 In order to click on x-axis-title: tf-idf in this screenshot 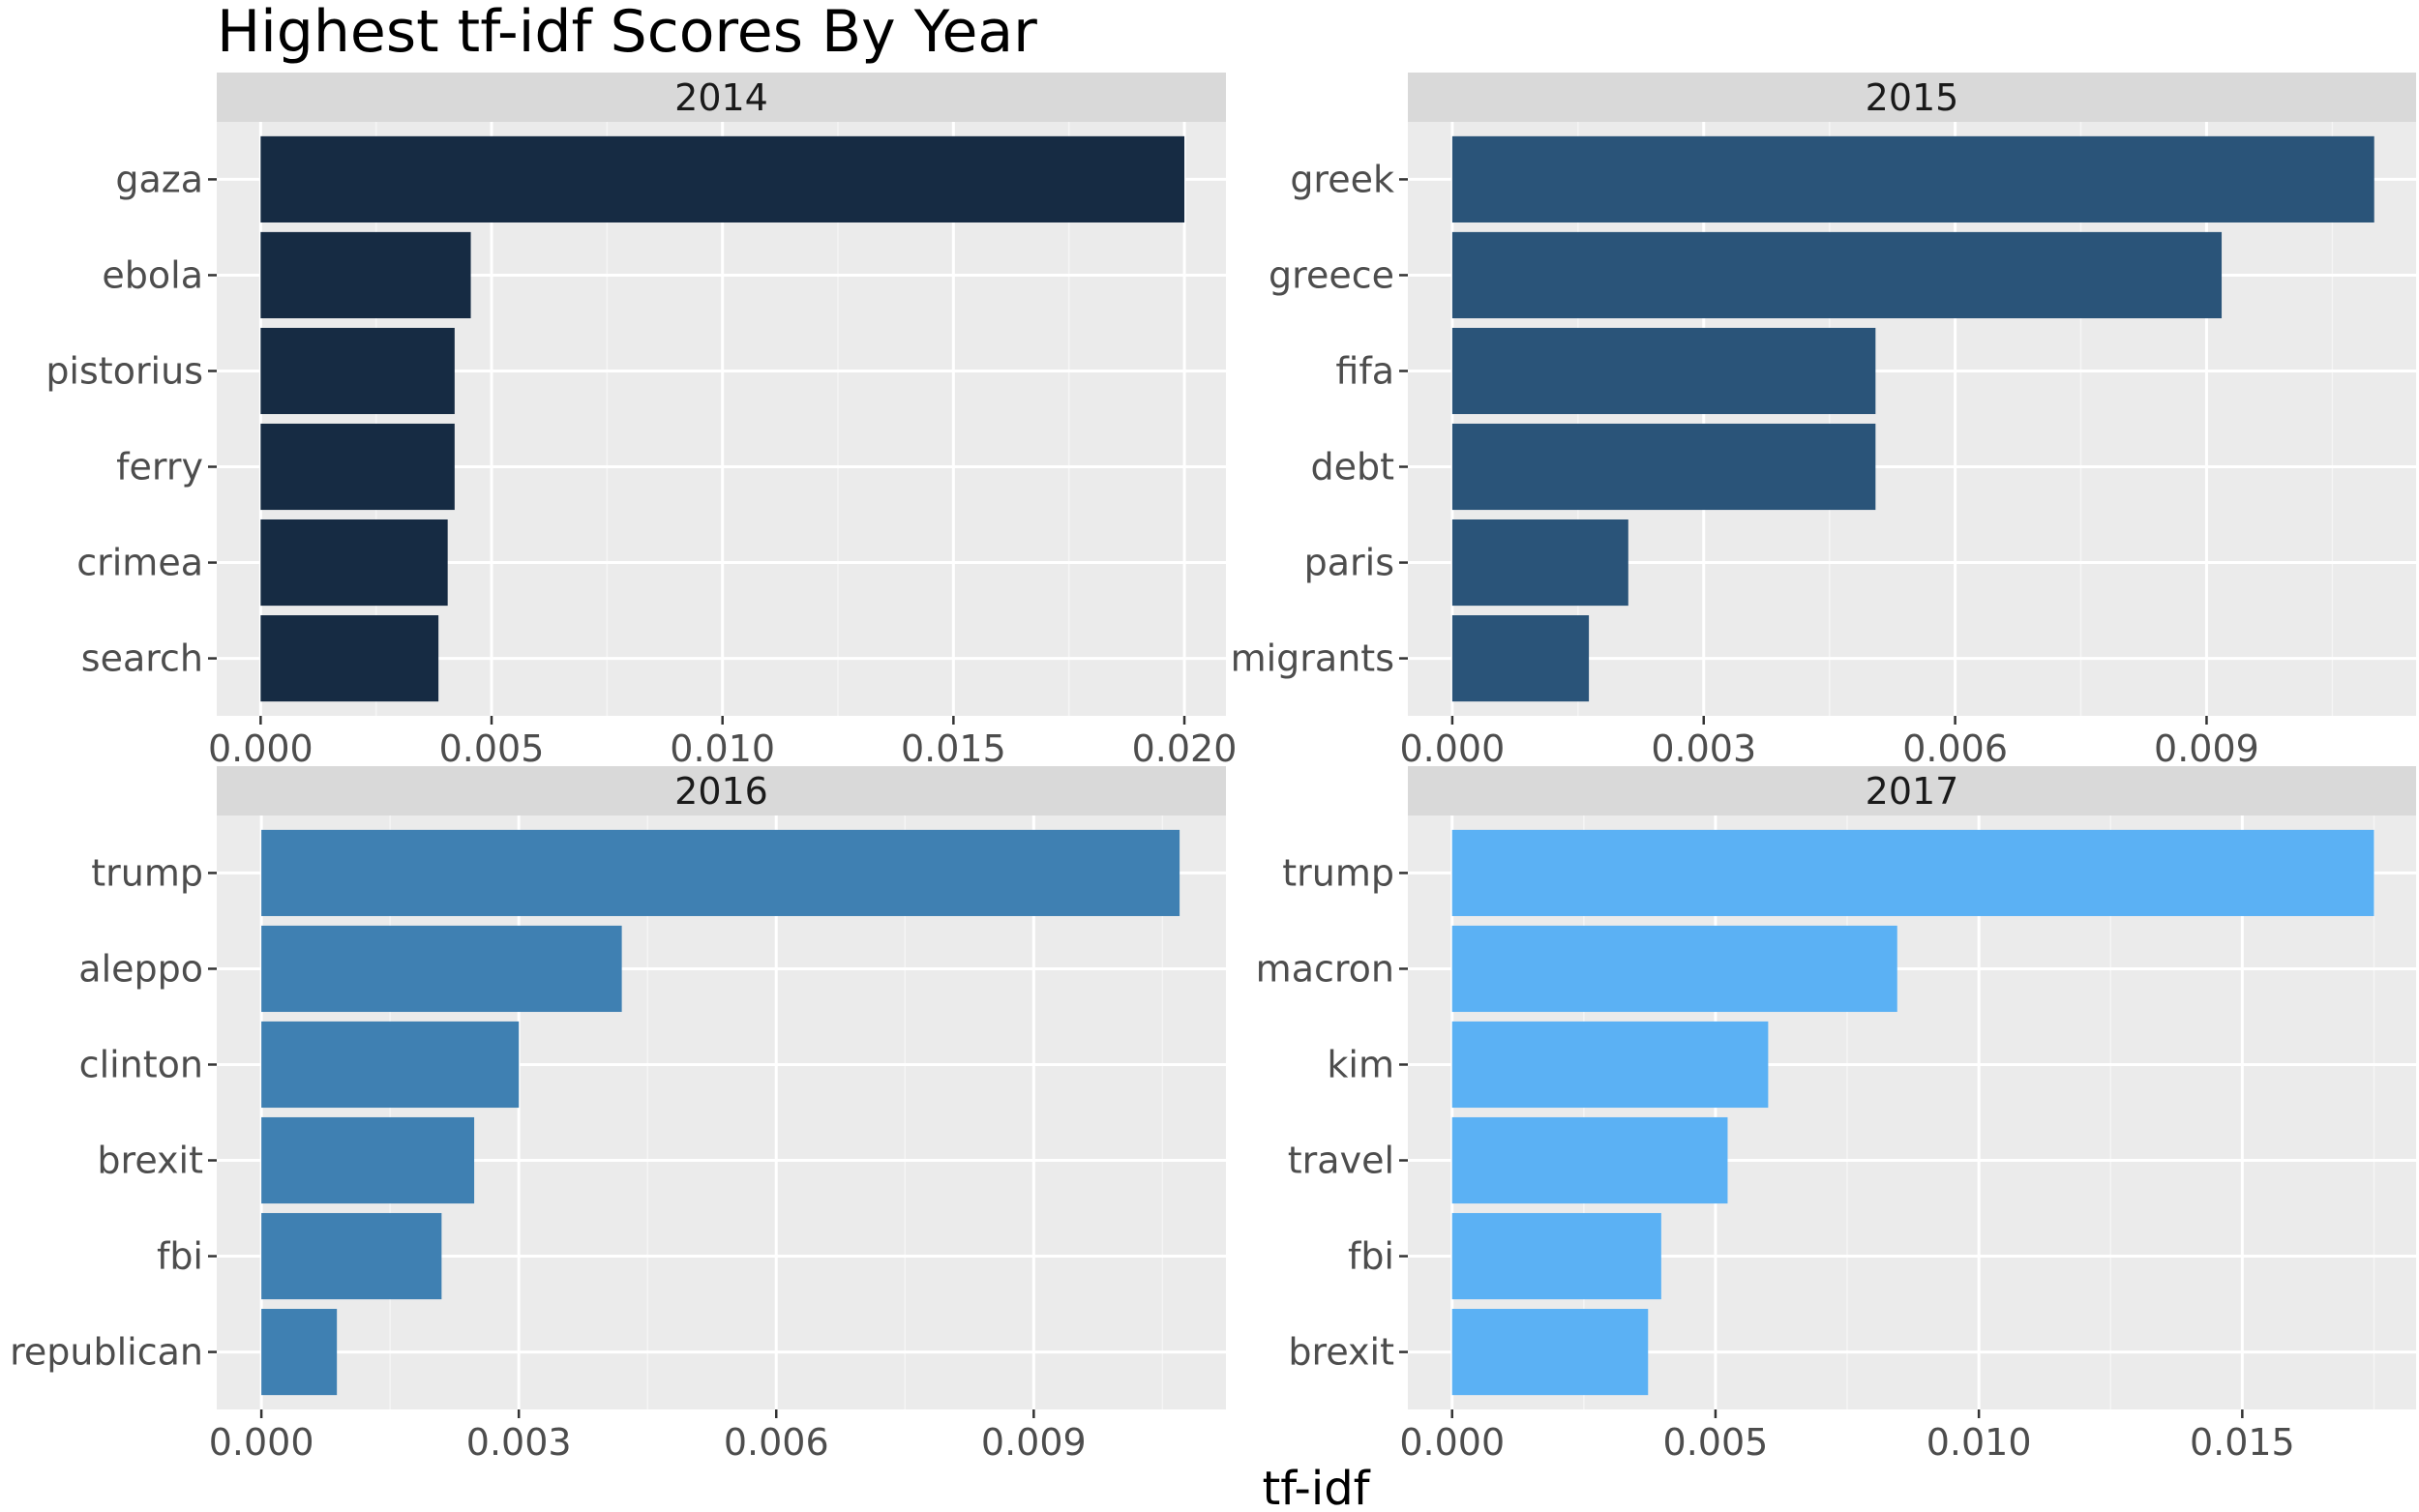, I will do `click(1316, 1487)`.